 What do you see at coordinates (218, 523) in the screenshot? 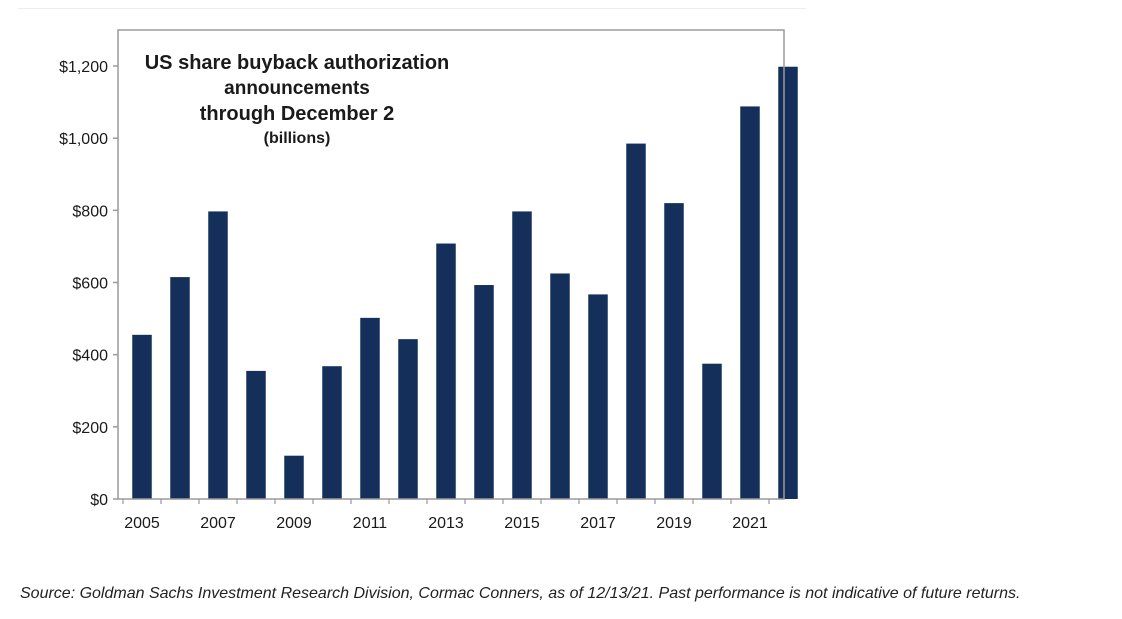
I see `x-tick-label: 2007` at bounding box center [218, 523].